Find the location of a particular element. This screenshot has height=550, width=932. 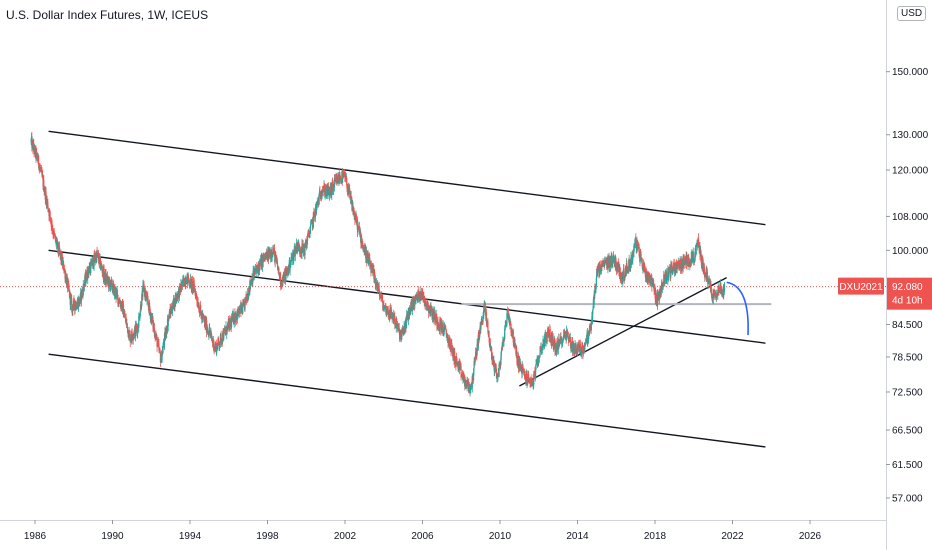

y-tick-label: 150.000 is located at coordinates (910, 72).